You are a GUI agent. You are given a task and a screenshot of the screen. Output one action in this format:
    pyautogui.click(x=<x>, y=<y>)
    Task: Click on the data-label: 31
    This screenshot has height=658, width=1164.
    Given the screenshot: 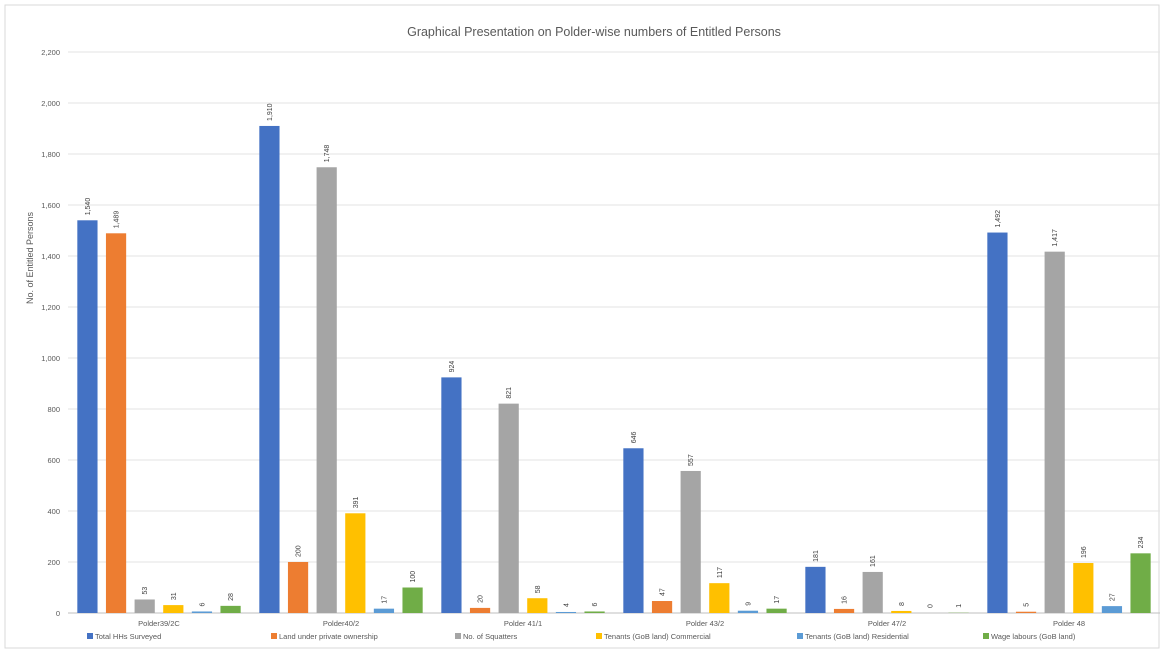 What is the action you would take?
    pyautogui.click(x=174, y=596)
    